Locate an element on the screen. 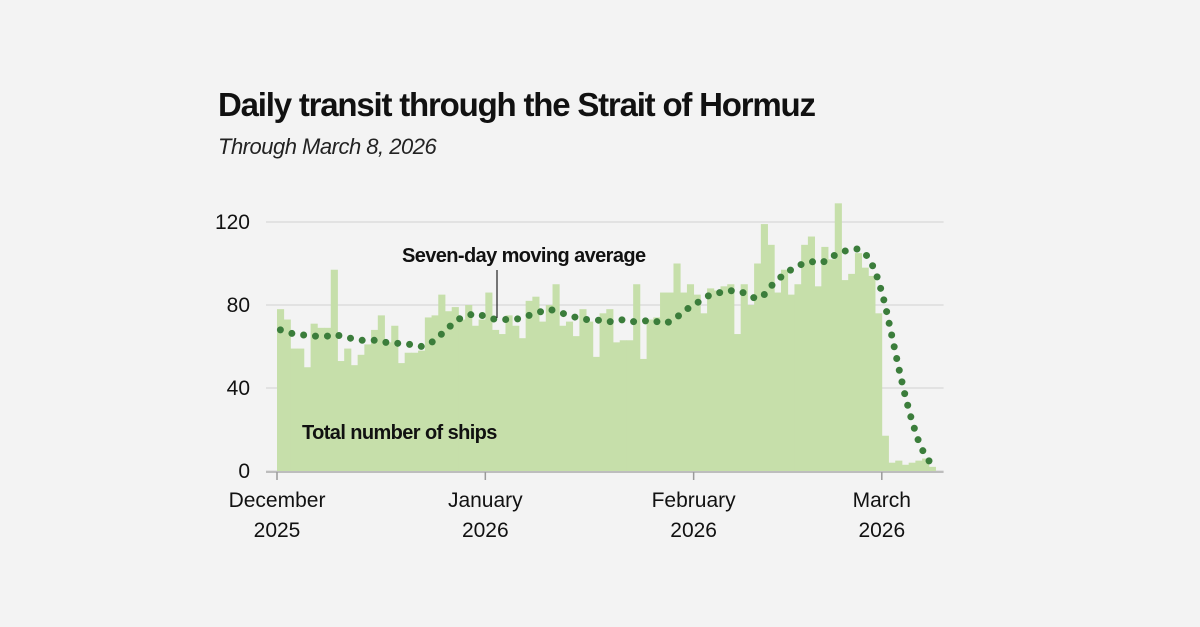  x-tick-year: 2025 is located at coordinates (277, 530).